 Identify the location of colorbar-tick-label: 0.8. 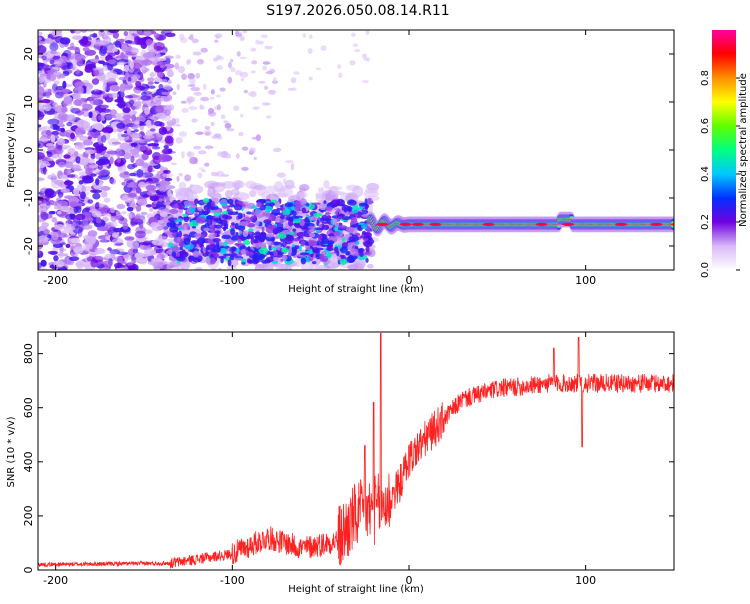
(705, 78).